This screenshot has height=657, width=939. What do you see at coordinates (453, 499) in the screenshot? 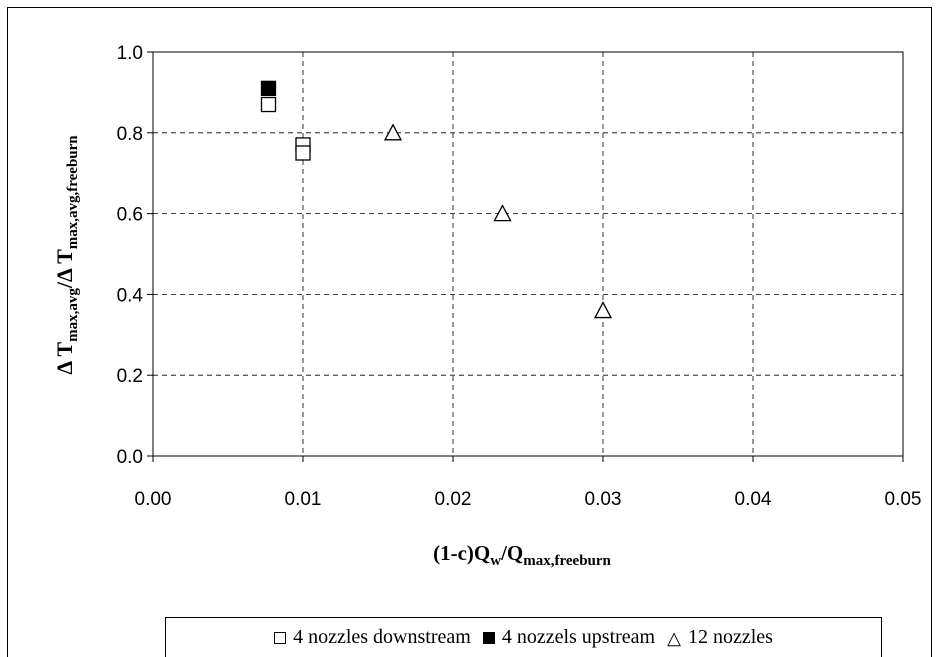
I see `x-tick-label: 0.02` at bounding box center [453, 499].